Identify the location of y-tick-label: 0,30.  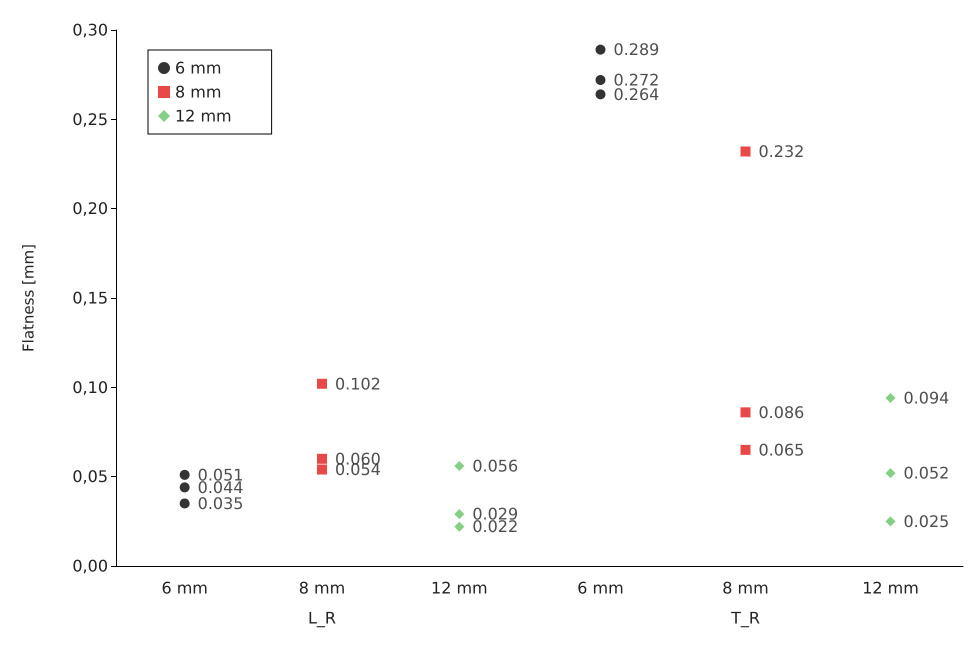
(90, 30).